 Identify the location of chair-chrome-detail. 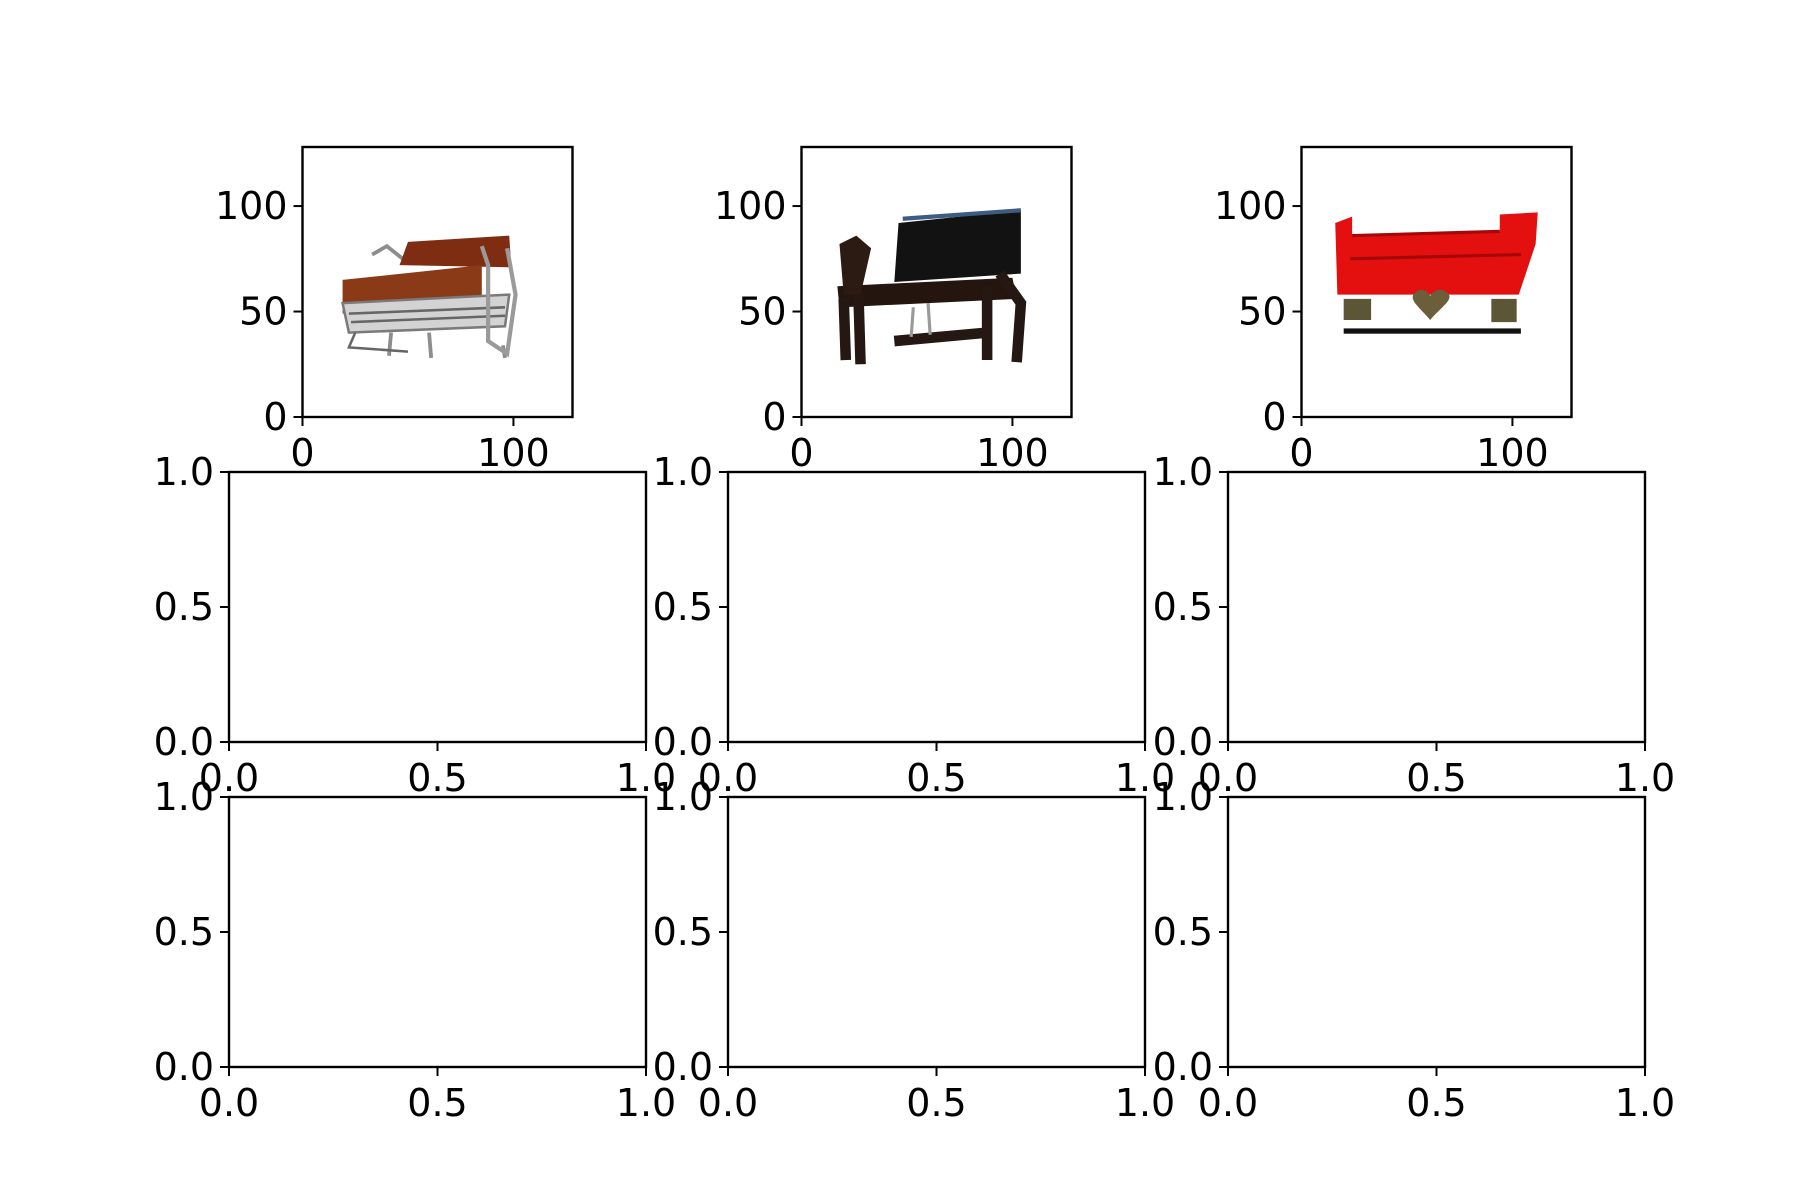
(920, 319).